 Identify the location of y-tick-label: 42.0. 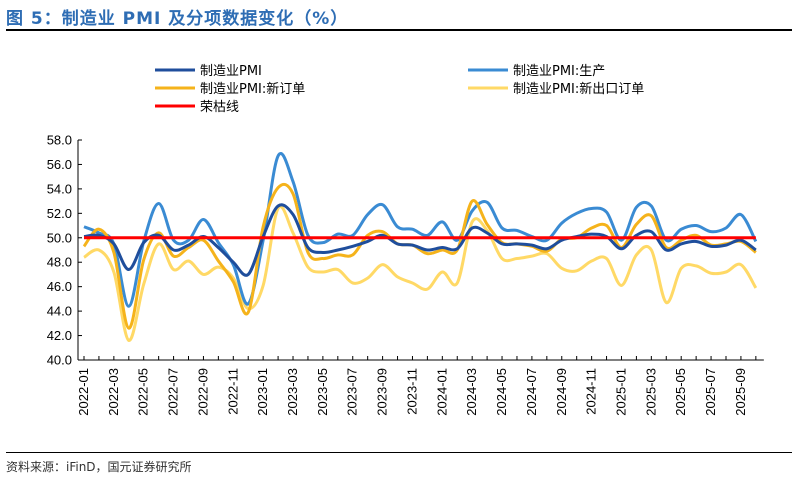
(59, 335).